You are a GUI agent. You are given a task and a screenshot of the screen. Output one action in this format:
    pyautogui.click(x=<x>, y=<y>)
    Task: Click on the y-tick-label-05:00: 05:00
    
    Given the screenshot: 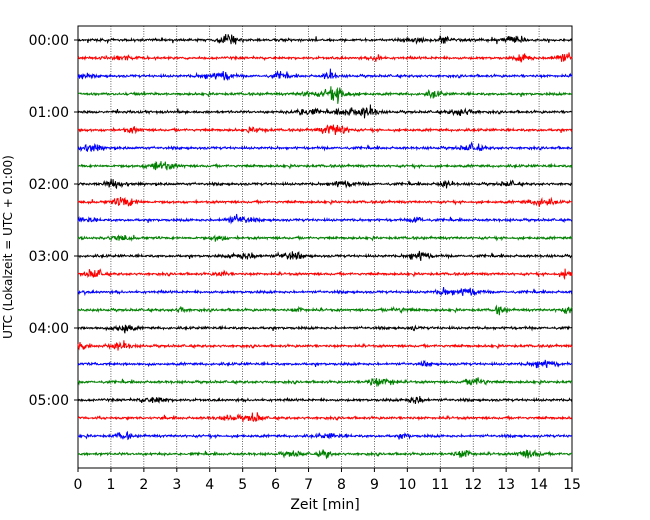 What is the action you would take?
    pyautogui.click(x=49, y=401)
    